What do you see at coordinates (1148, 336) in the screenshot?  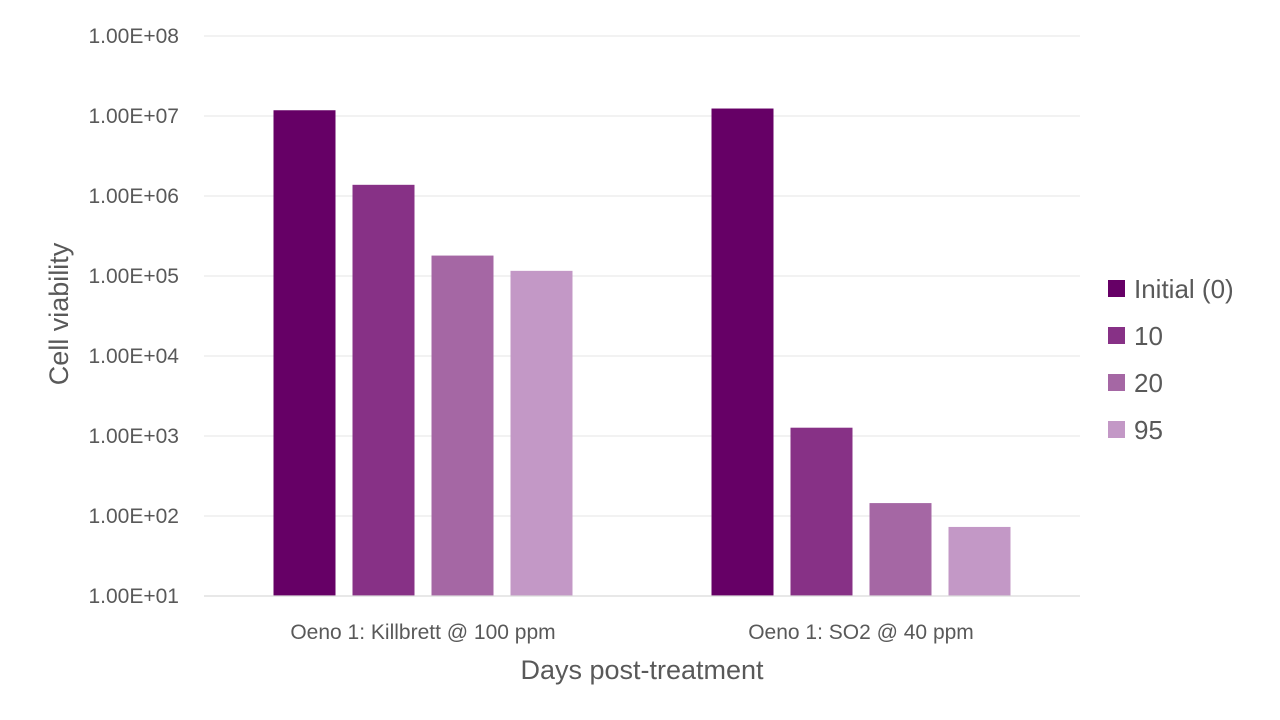 I see `legend-label: 10` at bounding box center [1148, 336].